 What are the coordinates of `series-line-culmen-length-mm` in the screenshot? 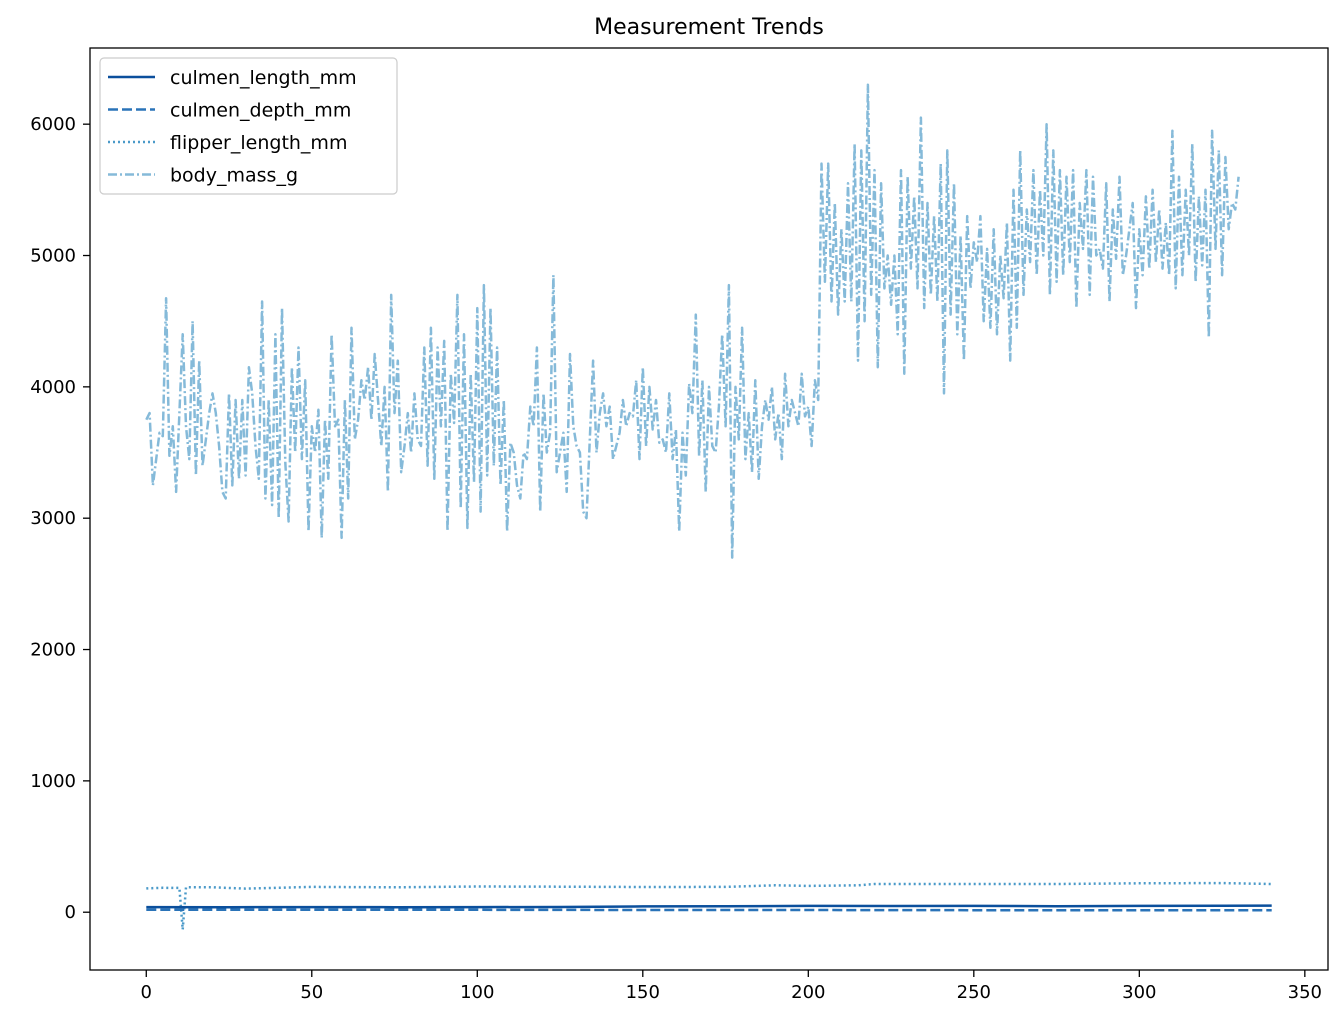 It's located at (709, 906).